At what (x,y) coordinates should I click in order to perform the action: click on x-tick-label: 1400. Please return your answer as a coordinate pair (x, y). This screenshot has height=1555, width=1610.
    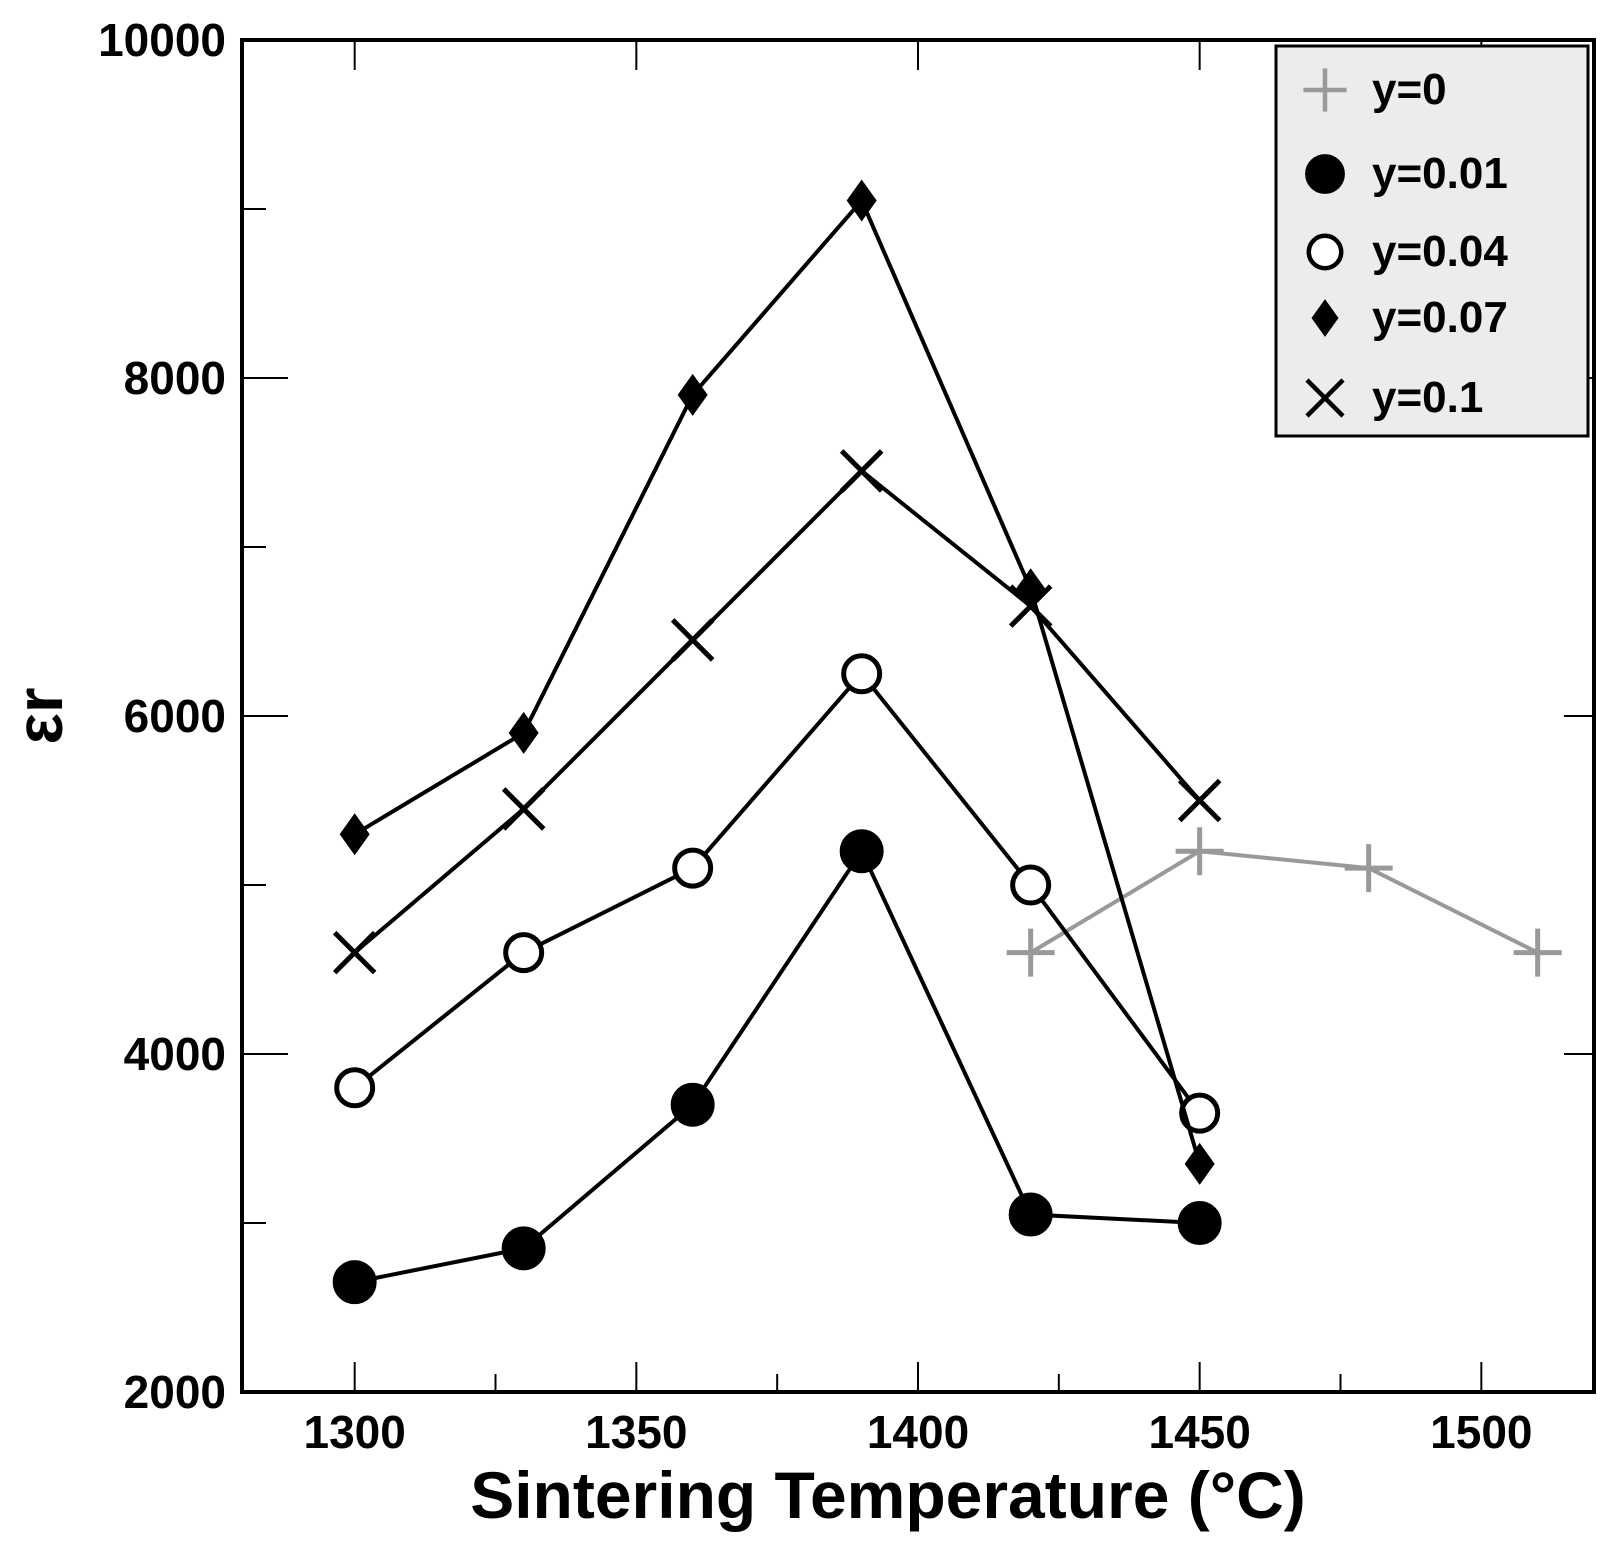
    Looking at the image, I should click on (918, 1432).